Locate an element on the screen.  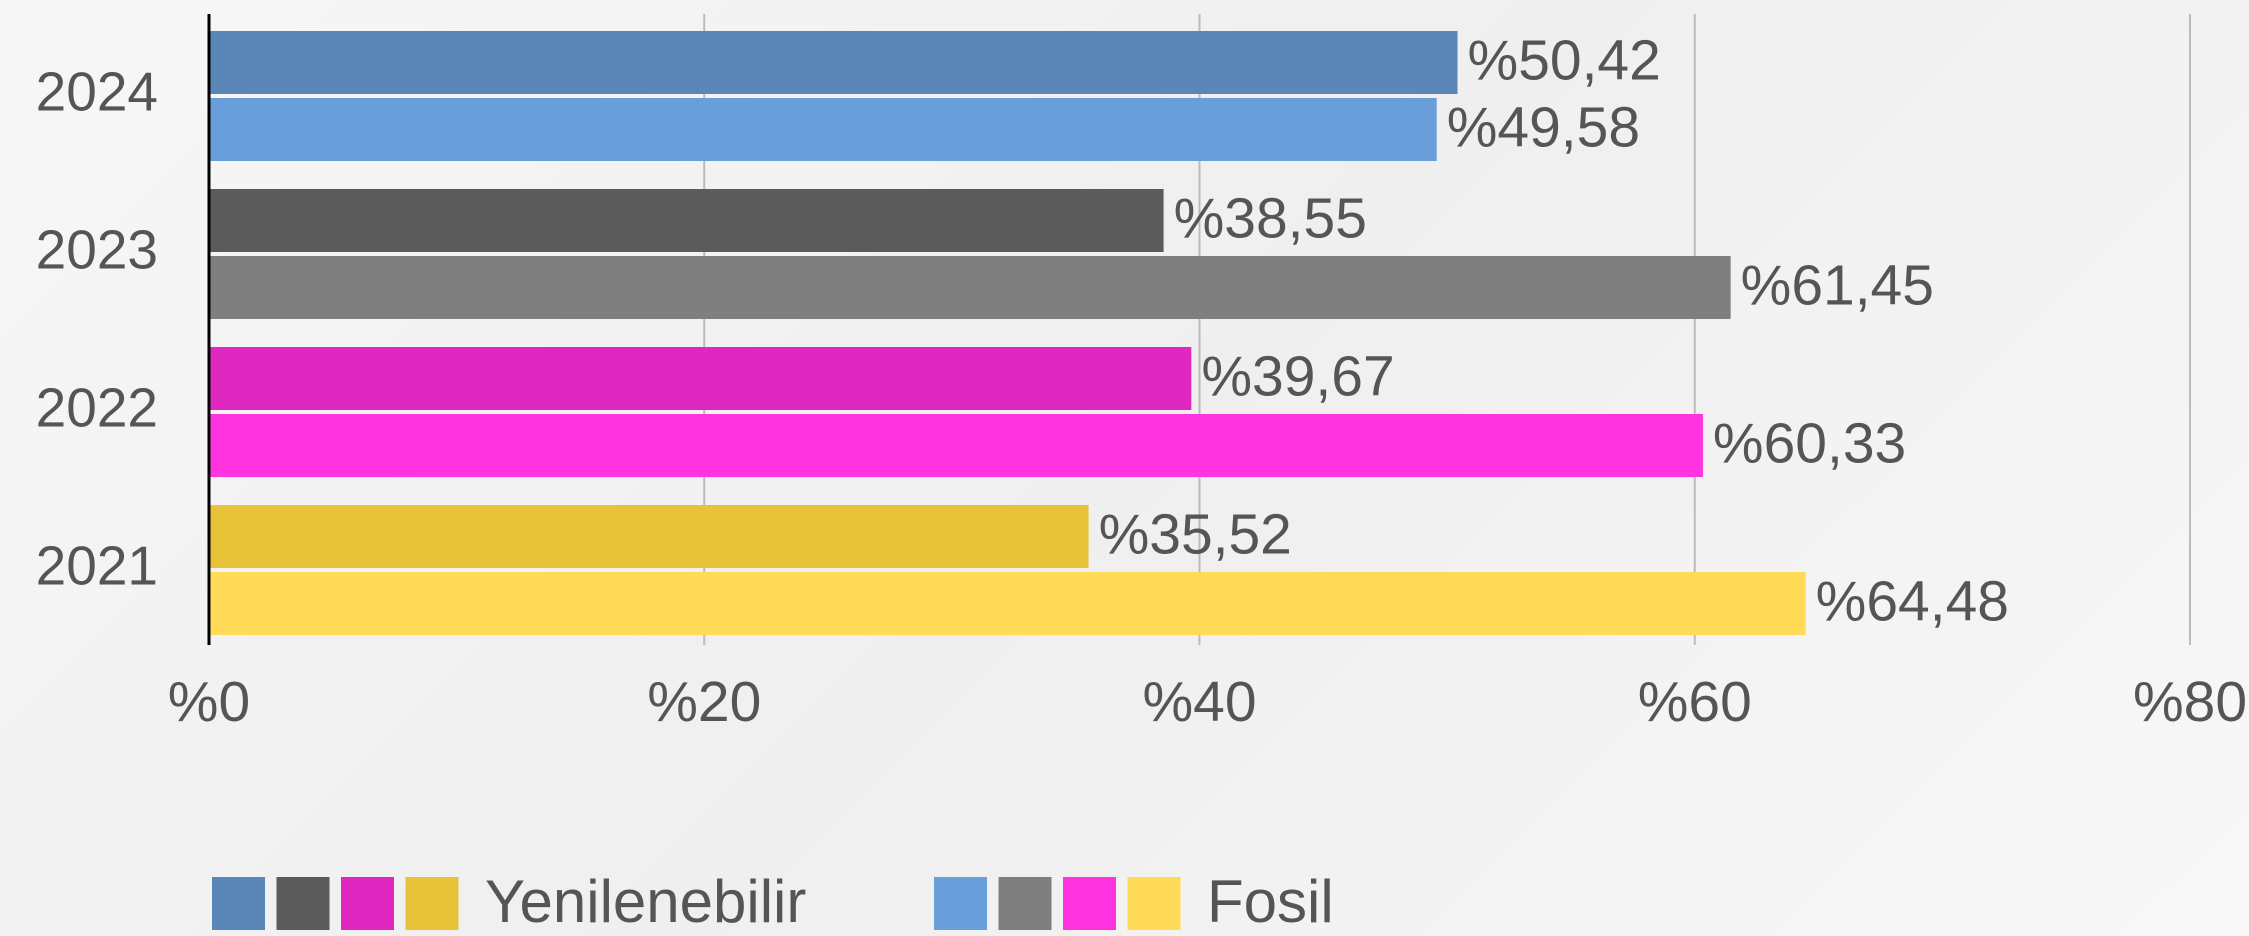
value-label: %50,42 is located at coordinates (1564, 61).